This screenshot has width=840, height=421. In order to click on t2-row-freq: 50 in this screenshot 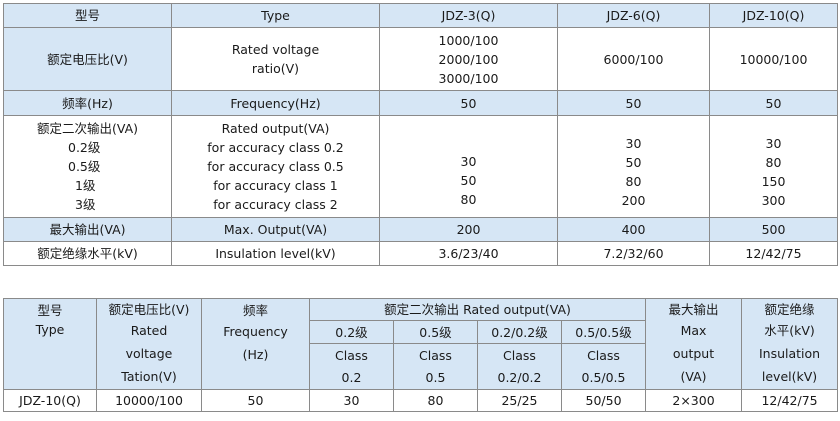, I will do `click(255, 400)`.